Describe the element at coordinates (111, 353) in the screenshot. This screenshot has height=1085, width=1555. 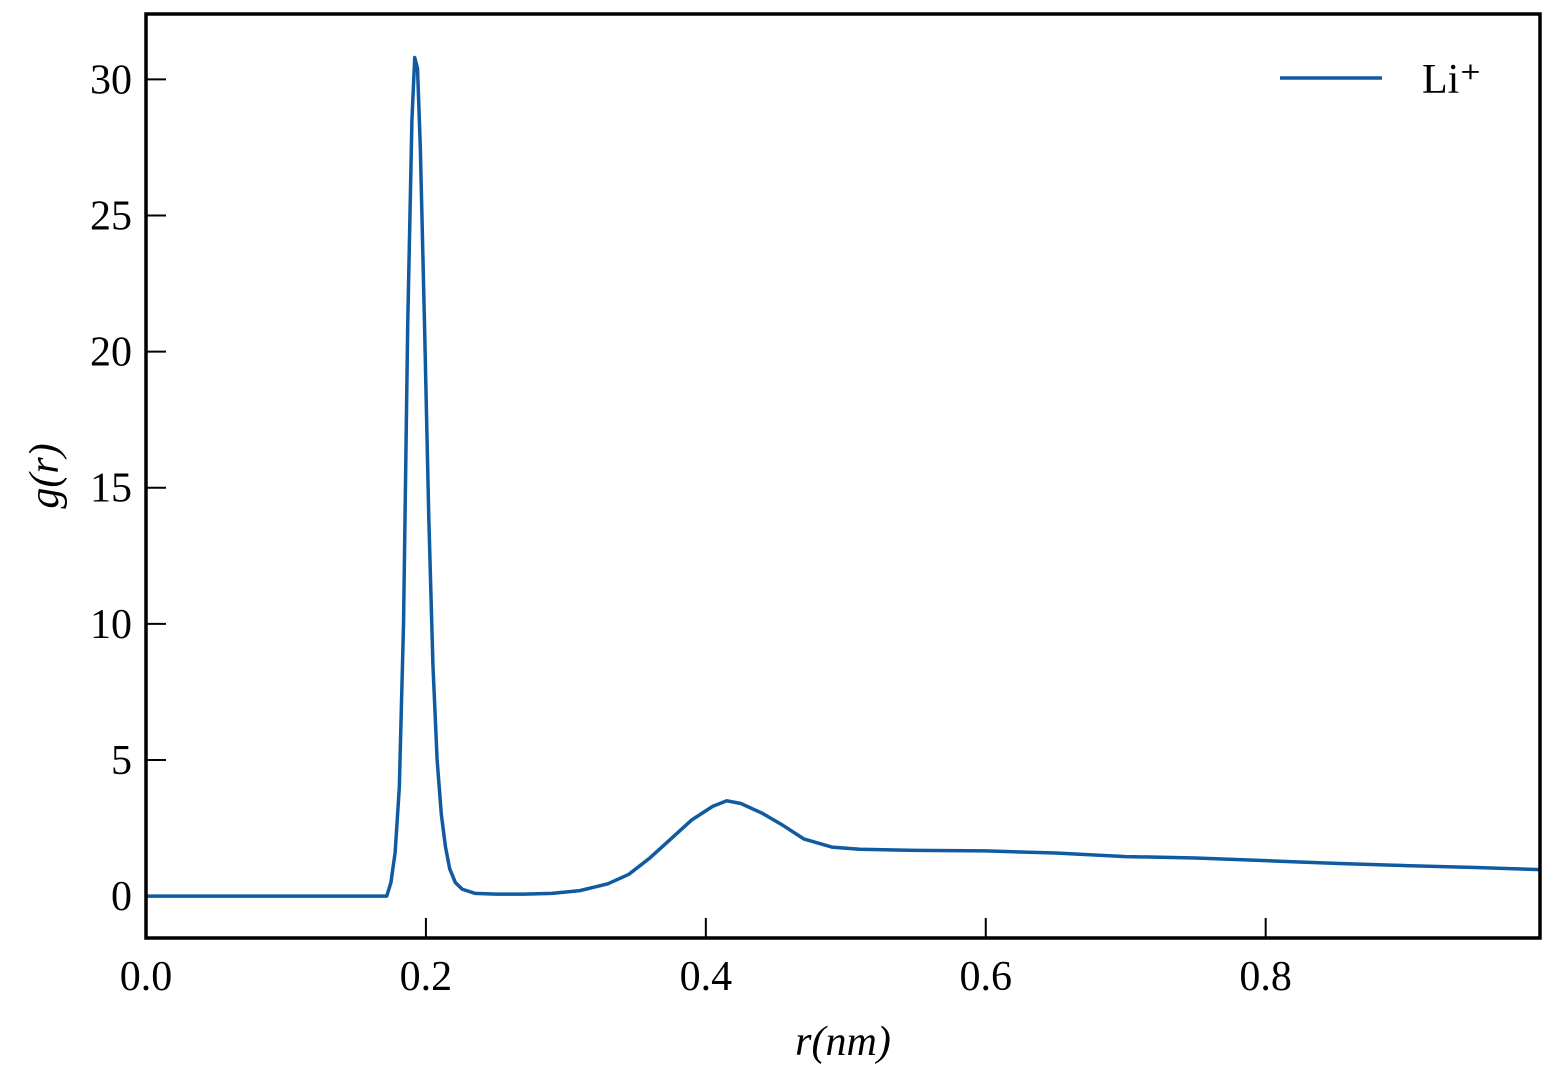
I see `y-tick-label: 20` at that location.